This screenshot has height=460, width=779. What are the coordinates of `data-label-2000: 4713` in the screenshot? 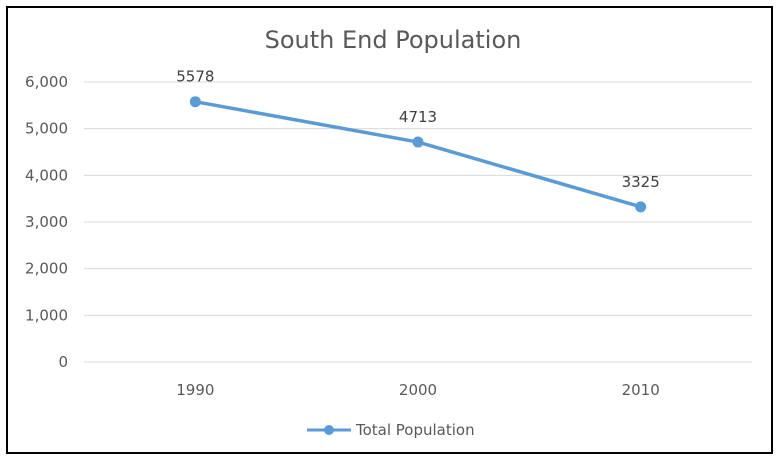 It's located at (418, 117).